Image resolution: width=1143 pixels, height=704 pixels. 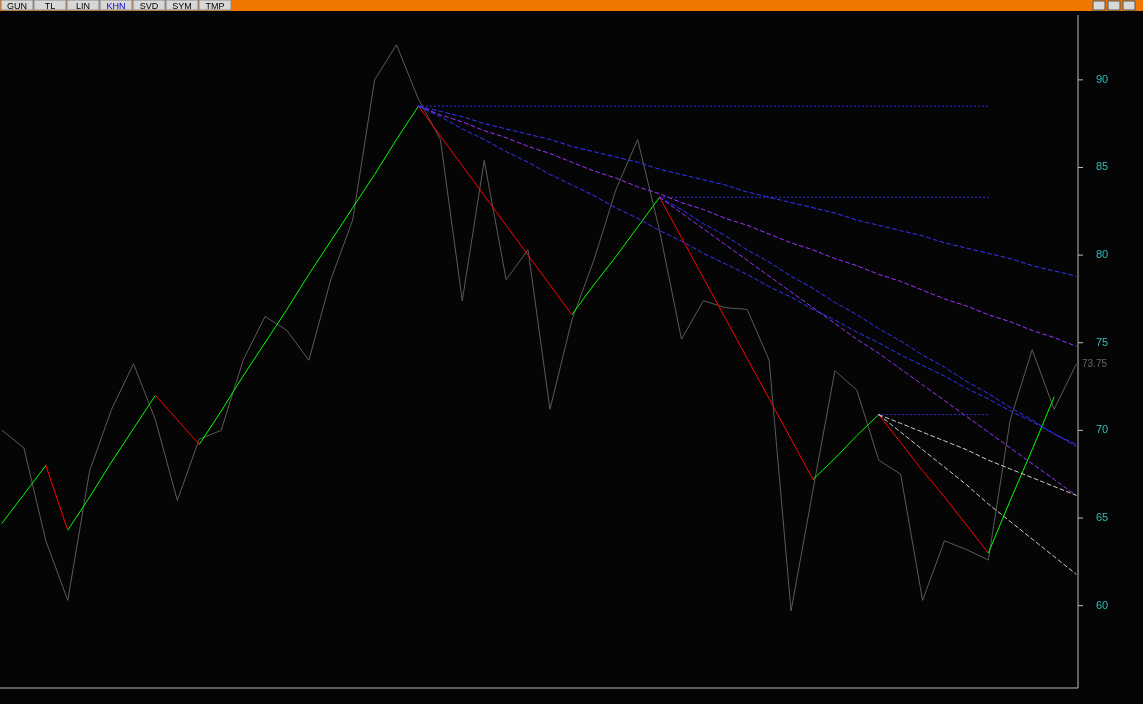 I want to click on y-tick-label: 80, so click(x=1102, y=254).